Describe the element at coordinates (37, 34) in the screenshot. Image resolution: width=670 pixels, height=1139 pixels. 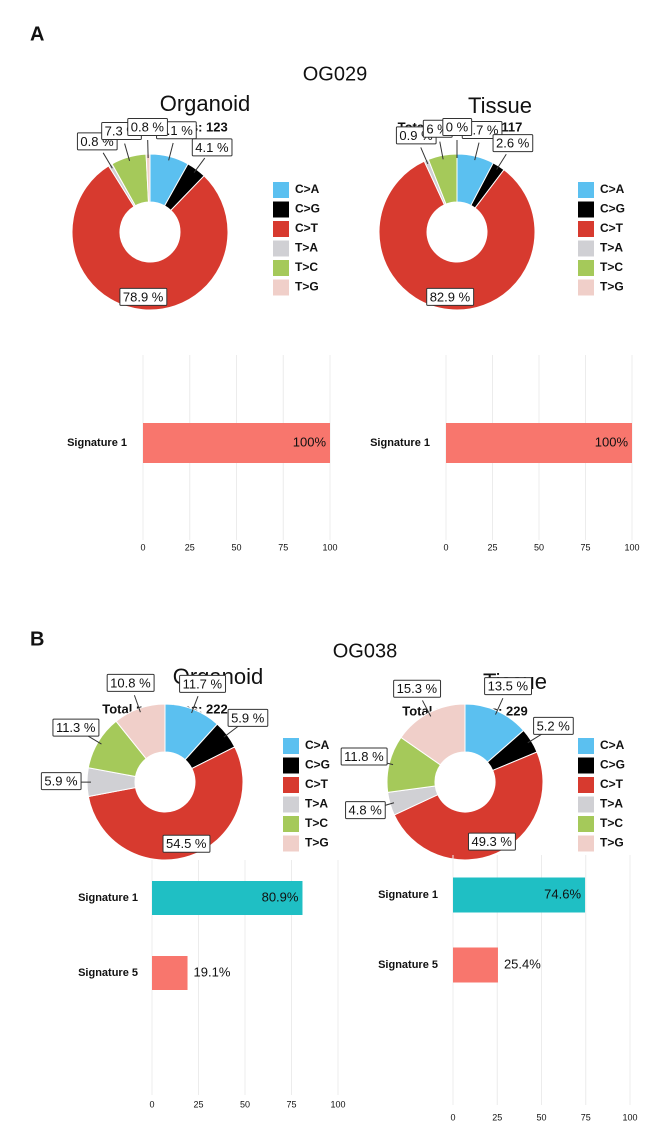
I see `panel-label: A` at that location.